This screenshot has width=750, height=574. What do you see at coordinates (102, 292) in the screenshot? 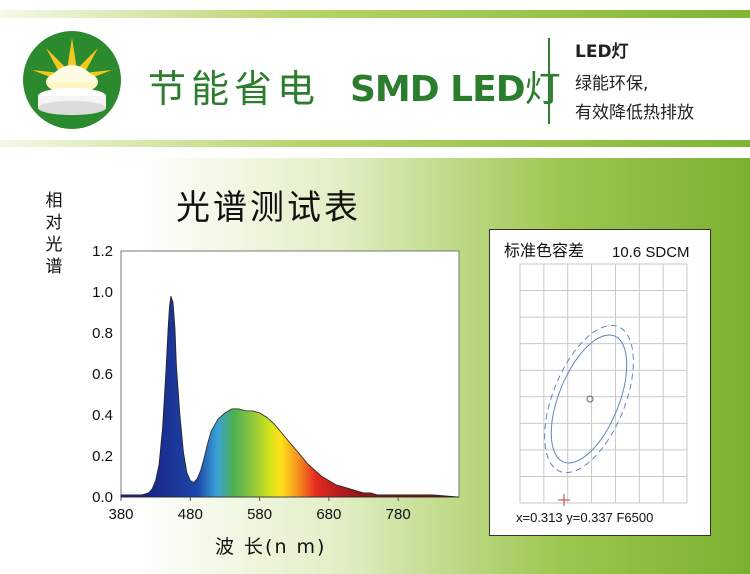
I see `y-tick-label: 1.0` at bounding box center [102, 292].